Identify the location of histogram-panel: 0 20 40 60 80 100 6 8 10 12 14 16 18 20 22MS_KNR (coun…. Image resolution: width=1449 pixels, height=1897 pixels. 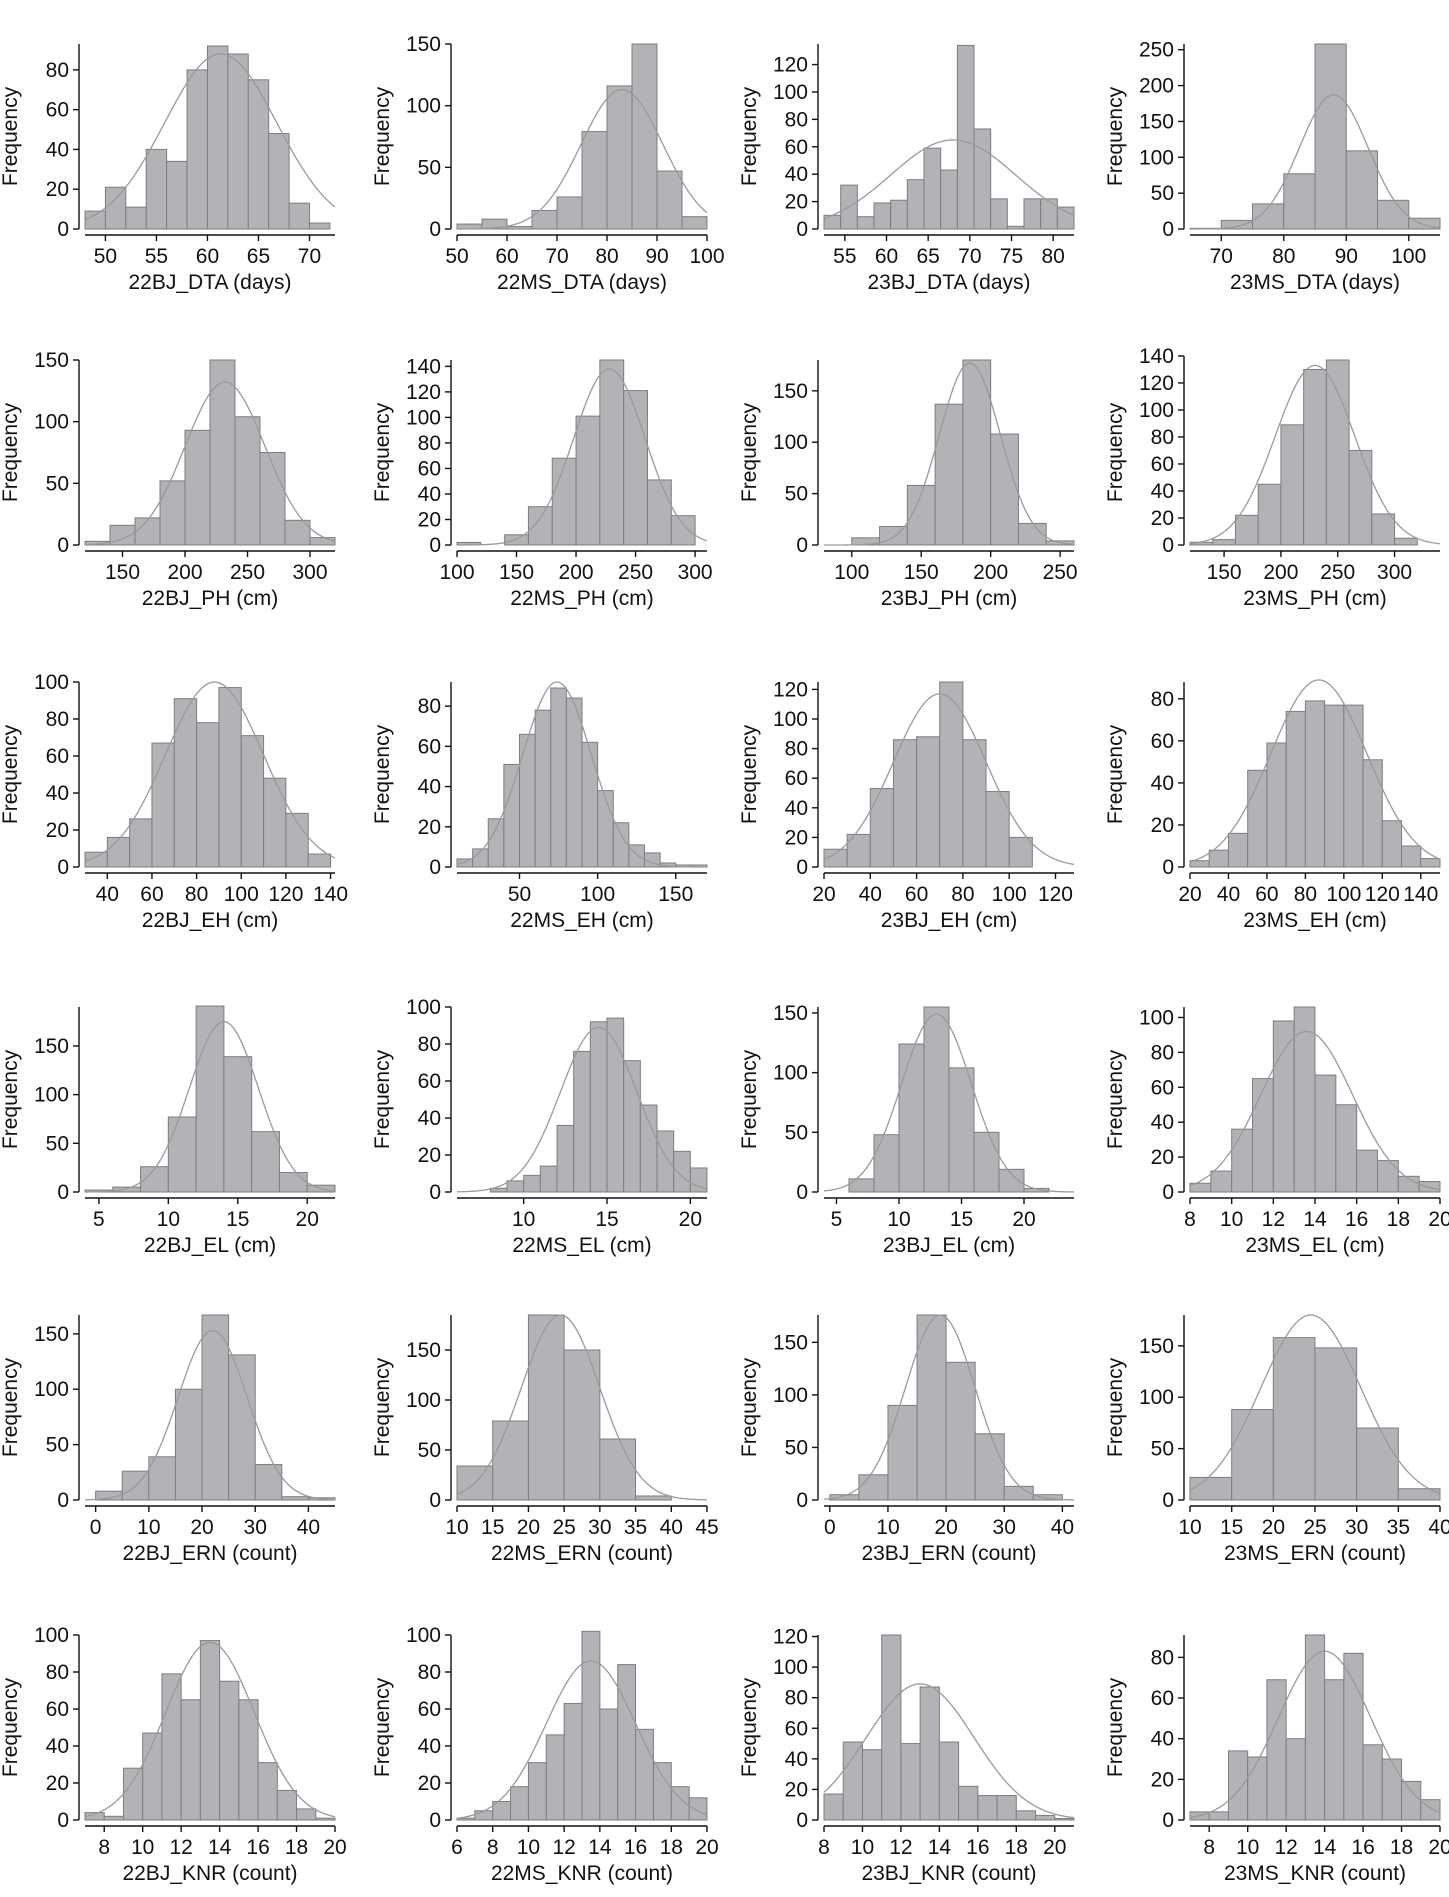
(545, 1754).